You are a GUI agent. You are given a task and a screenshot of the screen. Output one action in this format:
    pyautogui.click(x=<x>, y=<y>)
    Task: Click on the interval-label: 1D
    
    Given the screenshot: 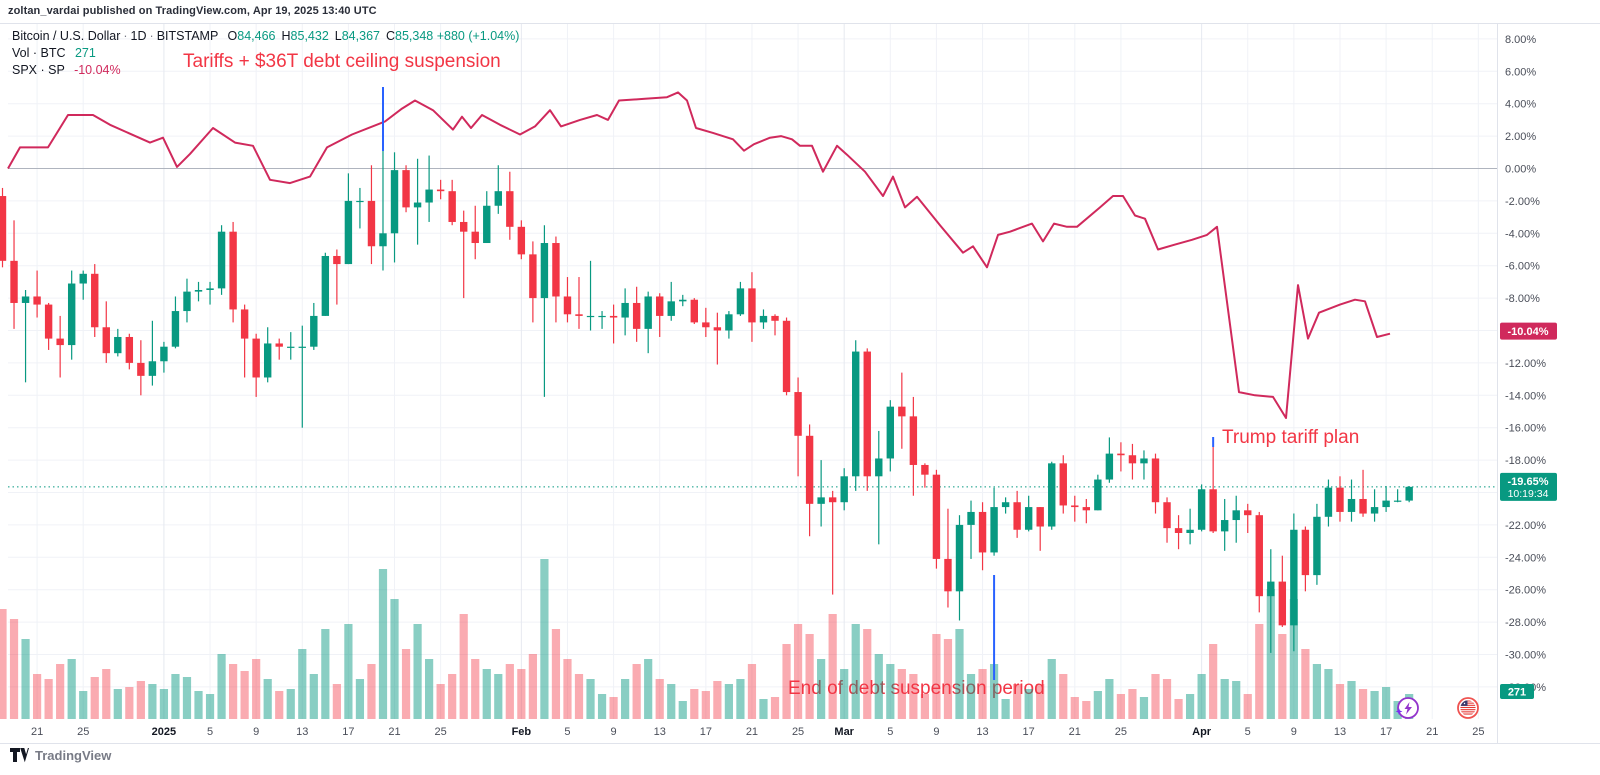 What is the action you would take?
    pyautogui.click(x=138, y=36)
    